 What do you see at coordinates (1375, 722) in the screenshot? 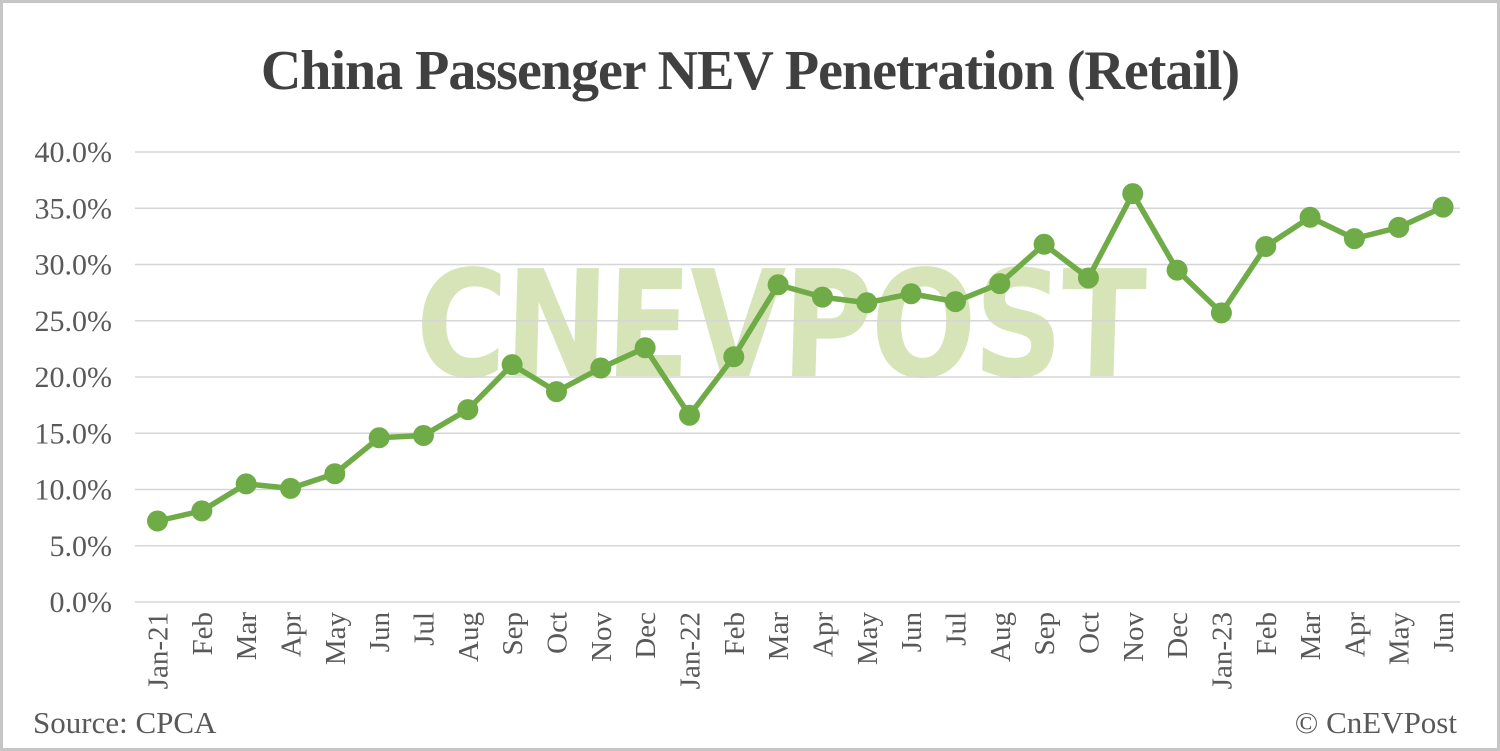
I see `copyright-note: © CnEVPost` at bounding box center [1375, 722].